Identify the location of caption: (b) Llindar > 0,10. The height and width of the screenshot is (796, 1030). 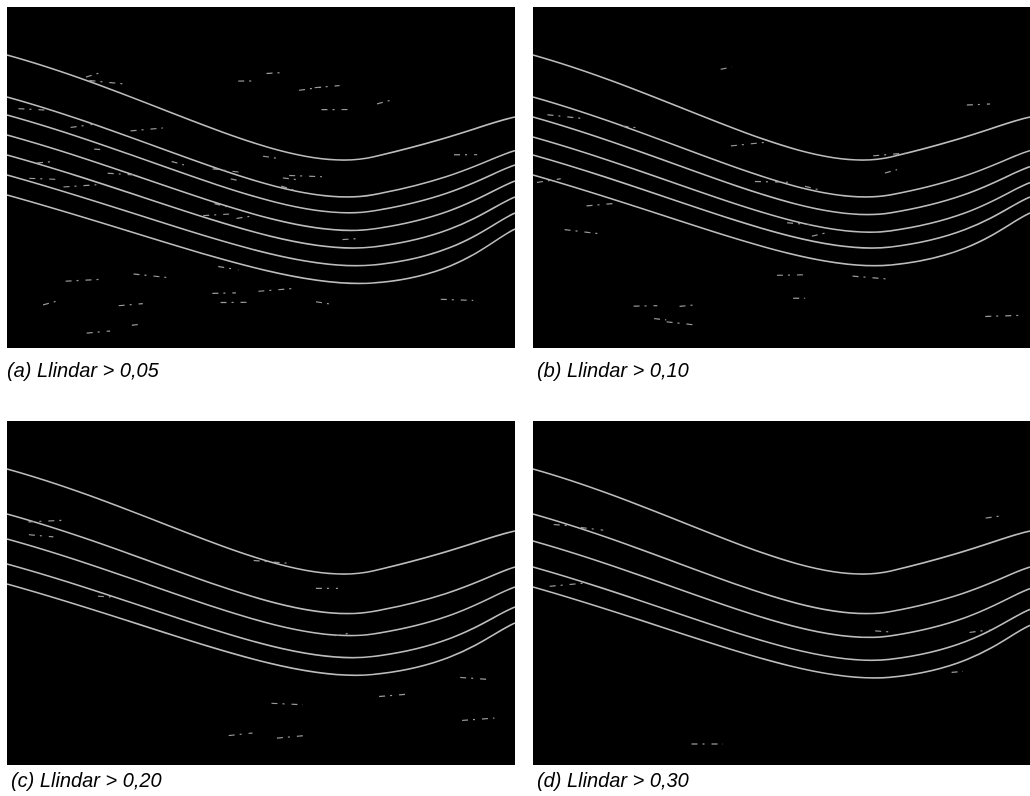
(613, 371).